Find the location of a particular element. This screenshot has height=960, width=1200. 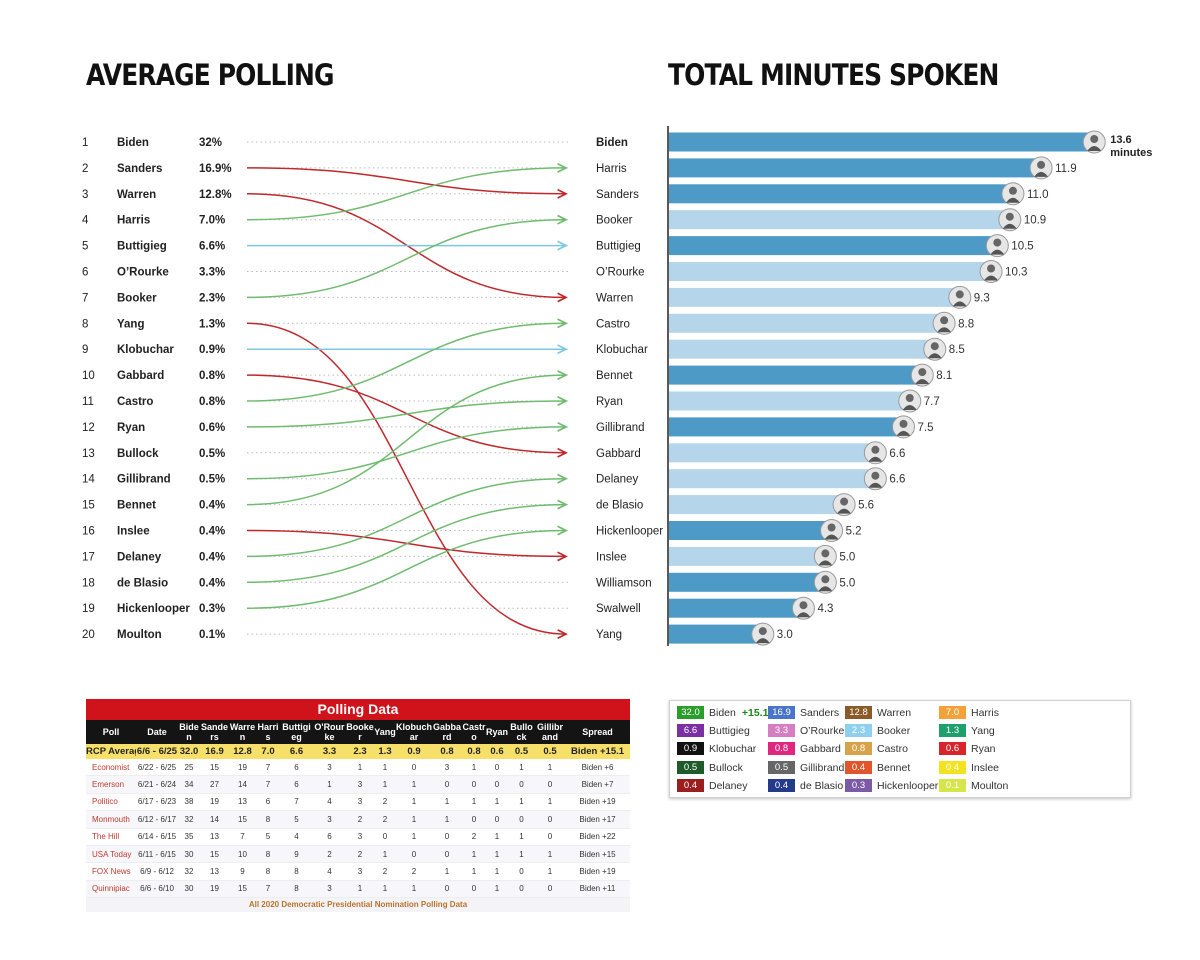

pollster-link: Emerson is located at coordinates (111, 784).